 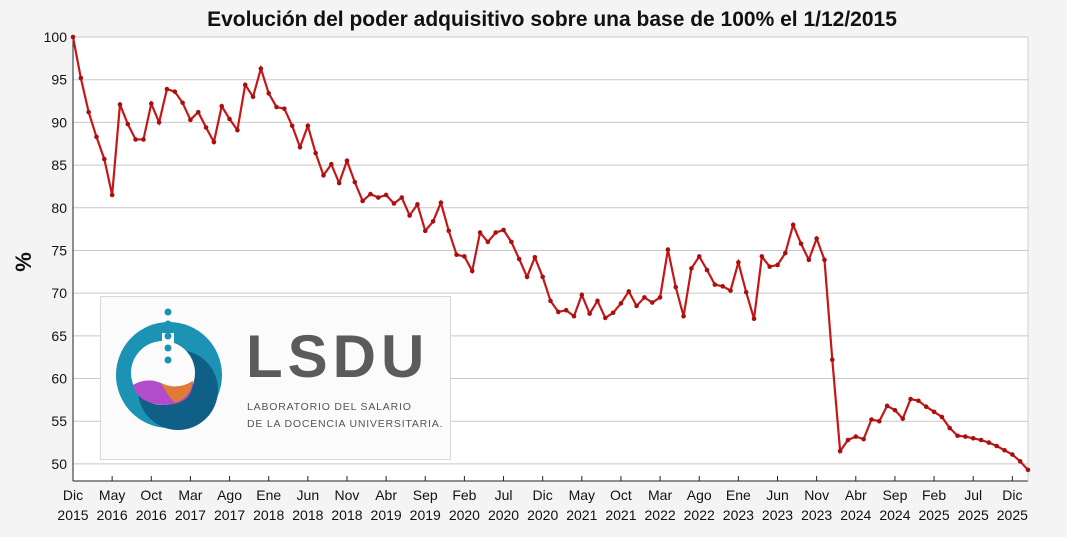 I want to click on y-tick-labels: 50 55 60 65 70 75 80 85 90 95 100, so click(x=56, y=250).